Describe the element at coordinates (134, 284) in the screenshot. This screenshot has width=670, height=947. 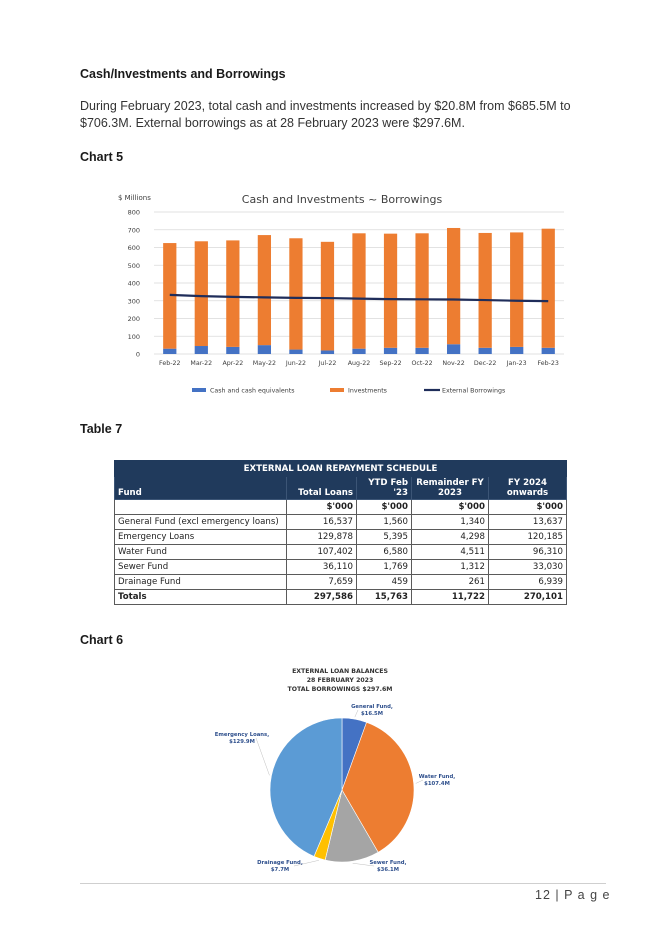
I see `chart5-y-ticks: 0 100 200 300 400 500 600 700 800` at that location.